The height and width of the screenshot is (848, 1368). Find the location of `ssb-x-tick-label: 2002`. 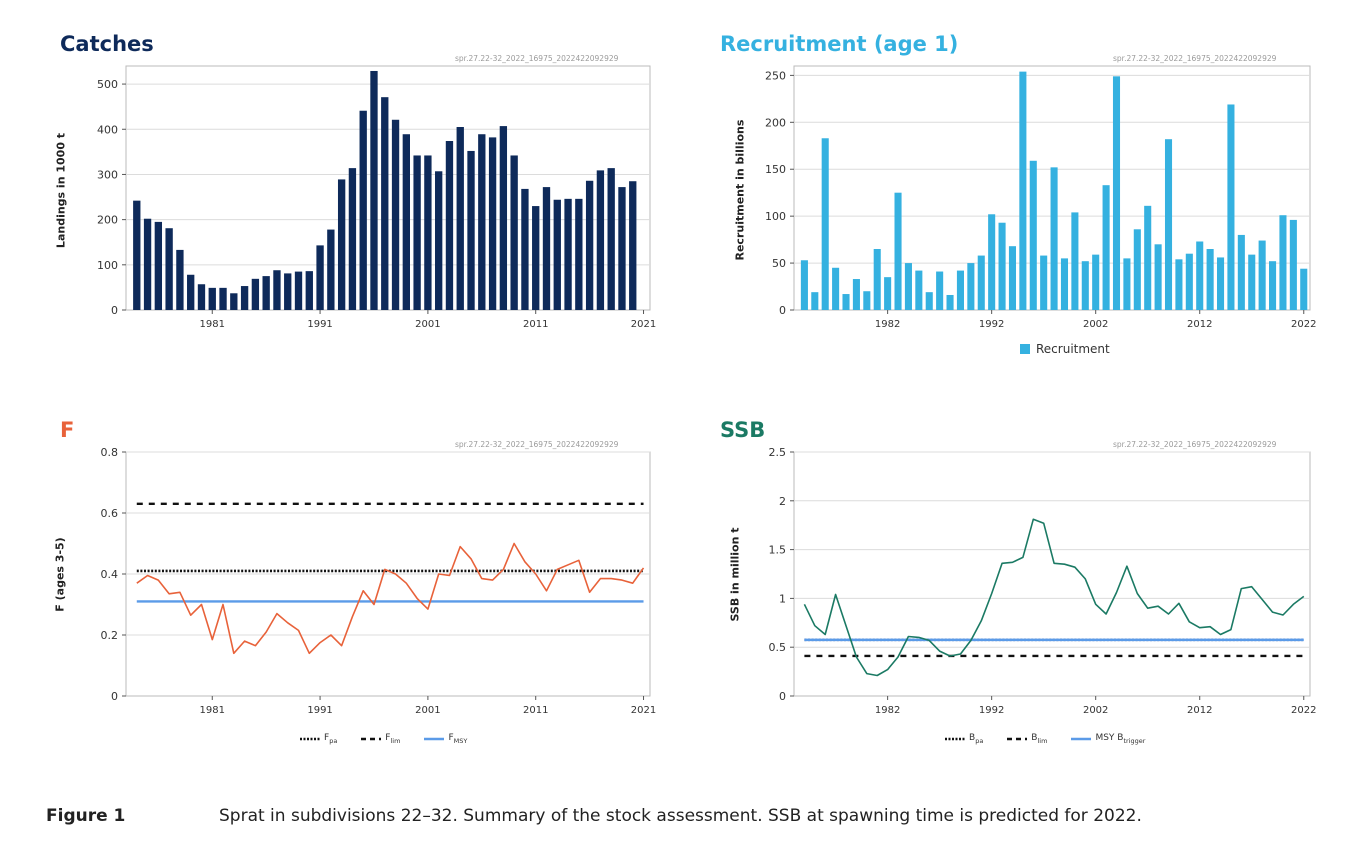

ssb-x-tick-label: 2002 is located at coordinates (1095, 710).